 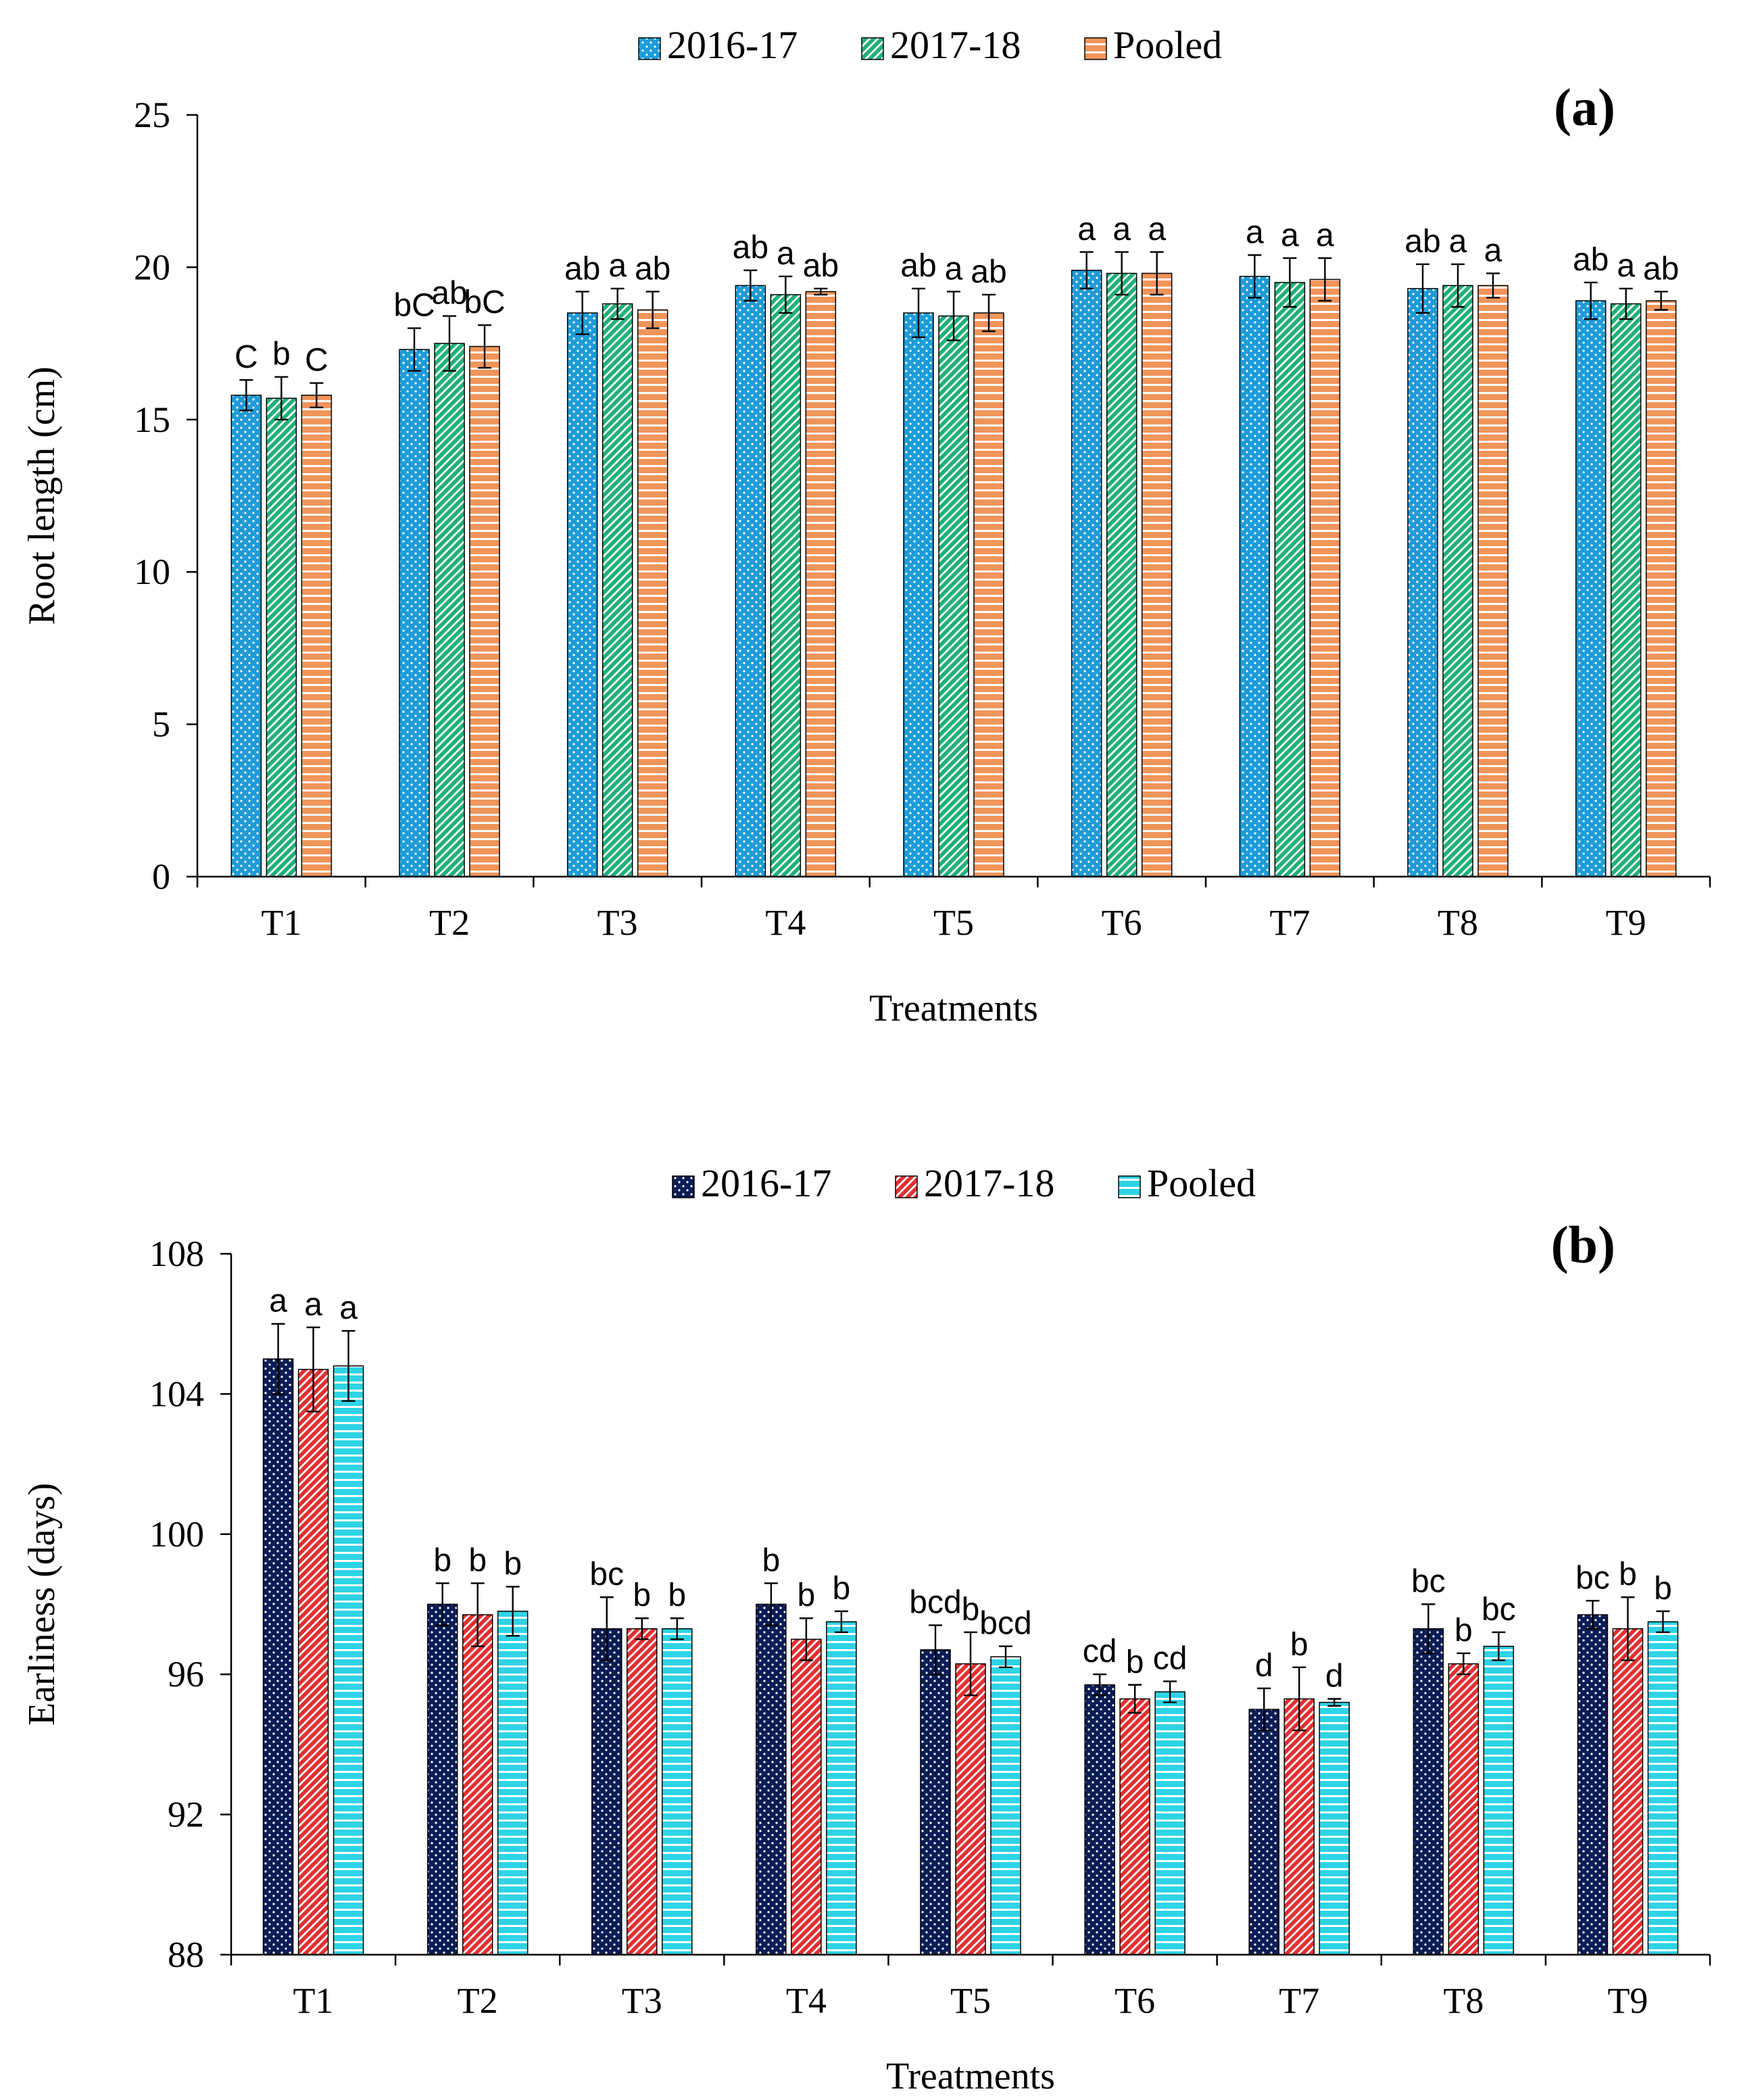 I want to click on bar-b-2016-17-T8, so click(x=1428, y=1791).